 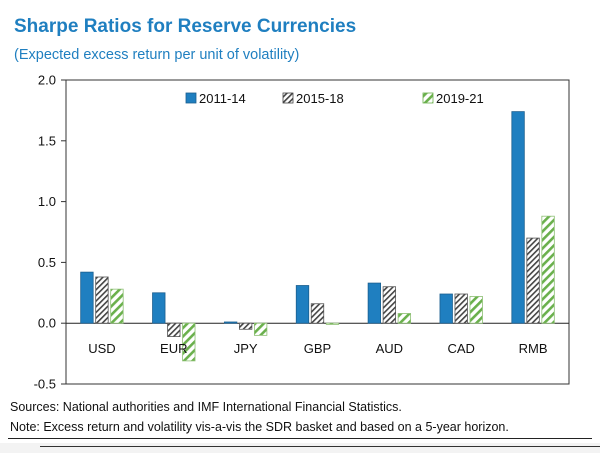 I want to click on y-tick-label: 2.0, so click(x=47, y=80).